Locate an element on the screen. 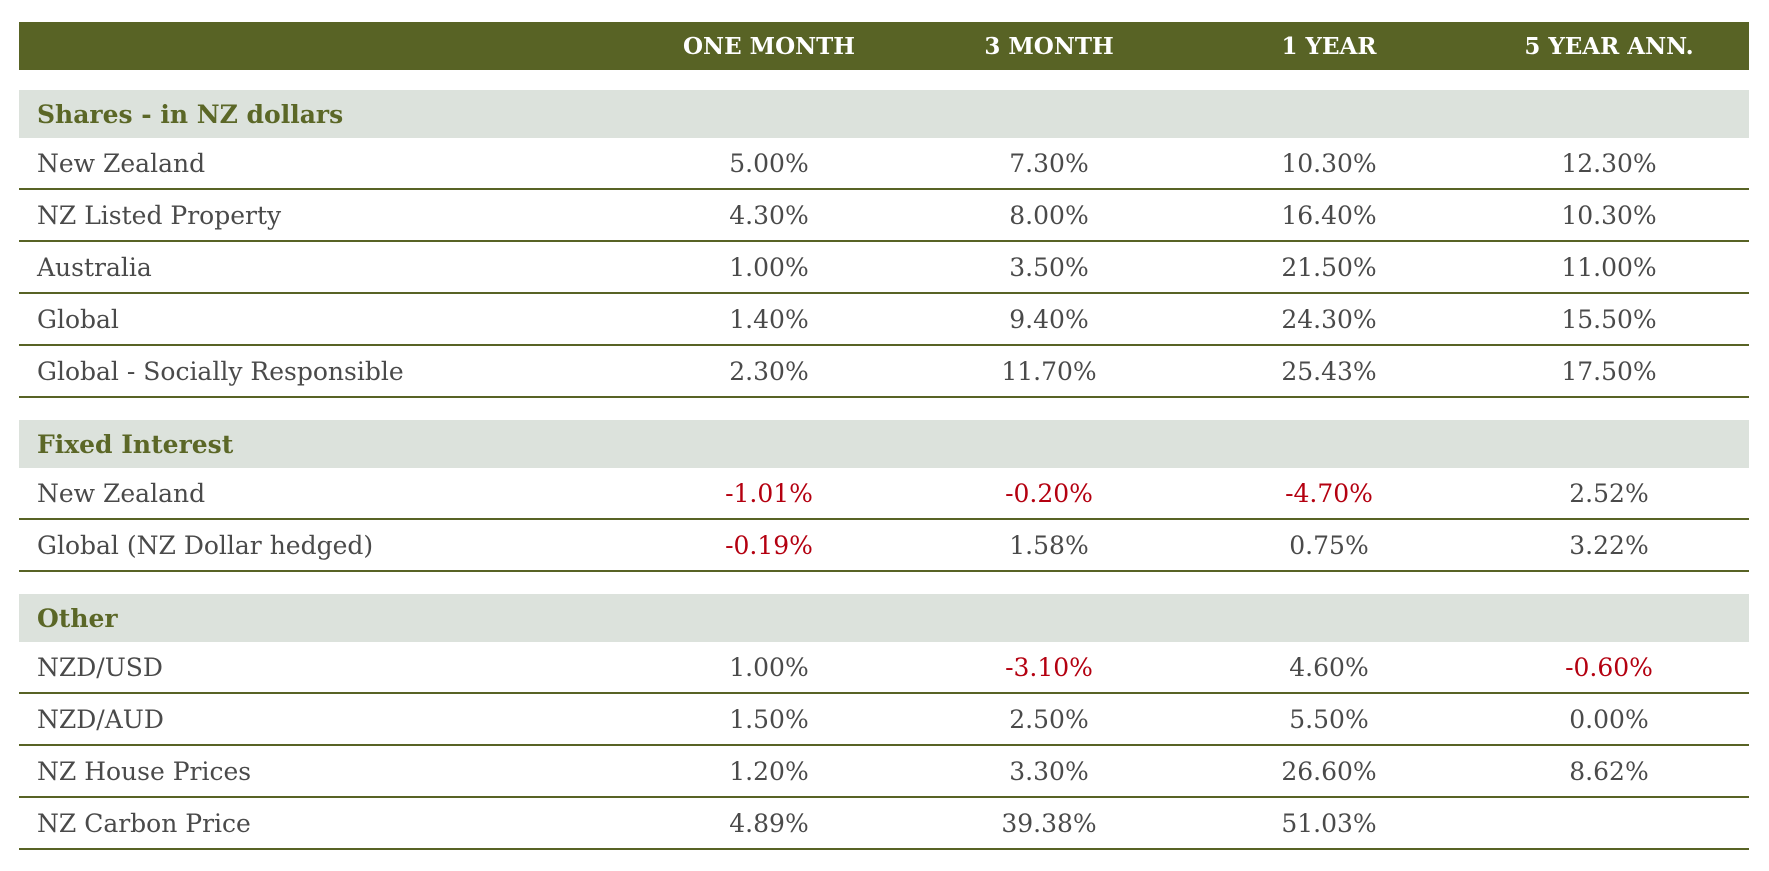  value-1-year: 25.43% is located at coordinates (1329, 371).